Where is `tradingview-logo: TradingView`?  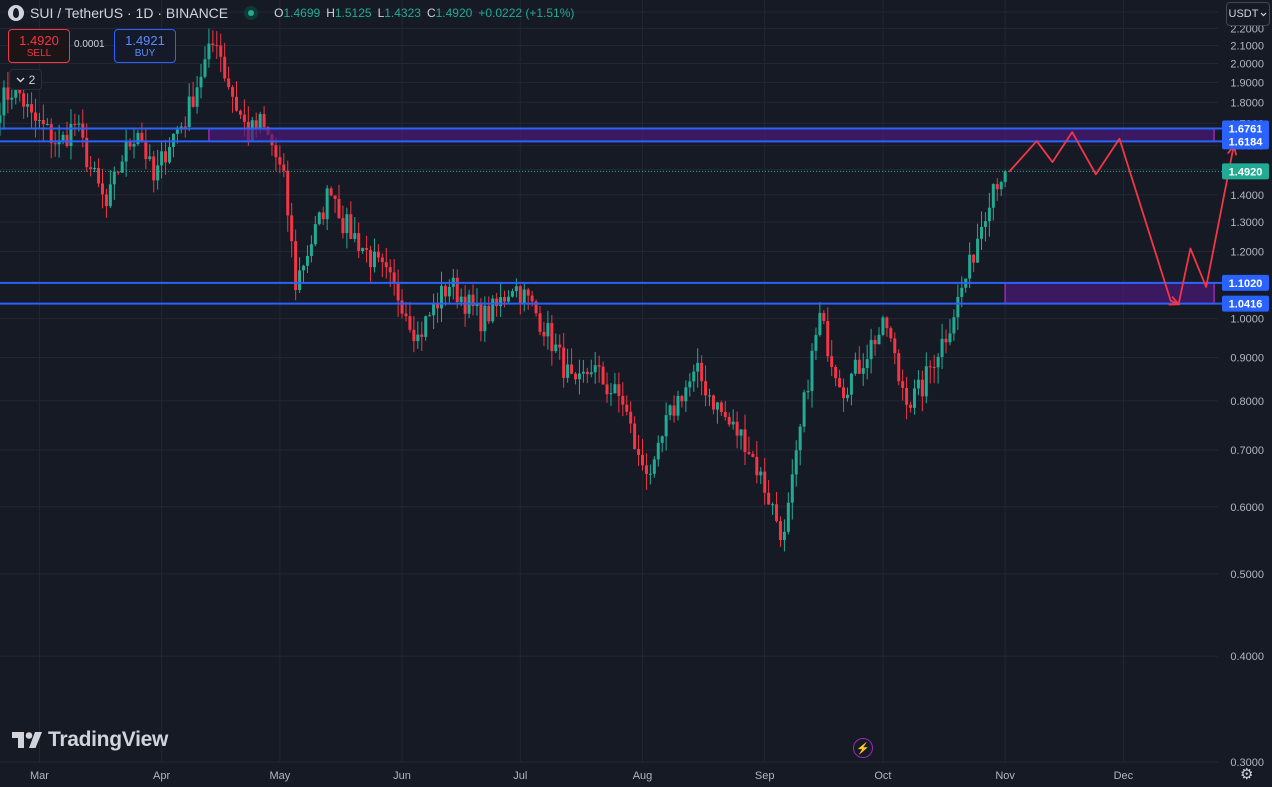
tradingview-logo: TradingView is located at coordinates (90, 740).